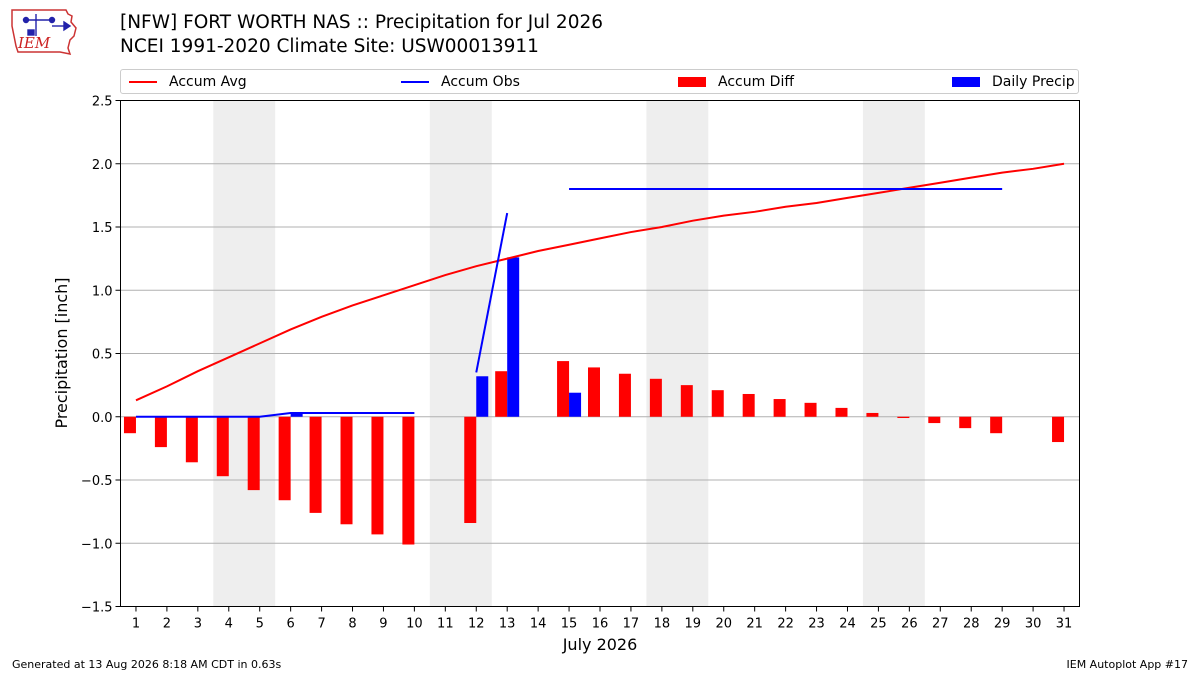 The image size is (1200, 675). Describe the element at coordinates (321, 624) in the screenshot. I see `x-tick-label-7: 7` at that location.